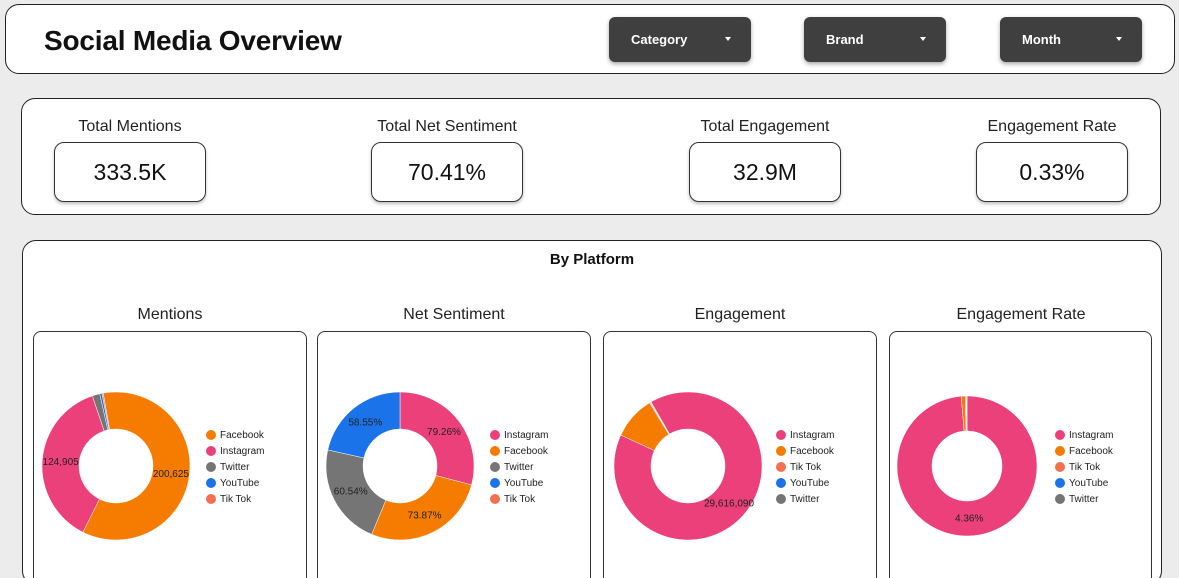 This screenshot has height=578, width=1179. I want to click on engagement-rate-donut-chart: 4.36%, so click(967, 466).